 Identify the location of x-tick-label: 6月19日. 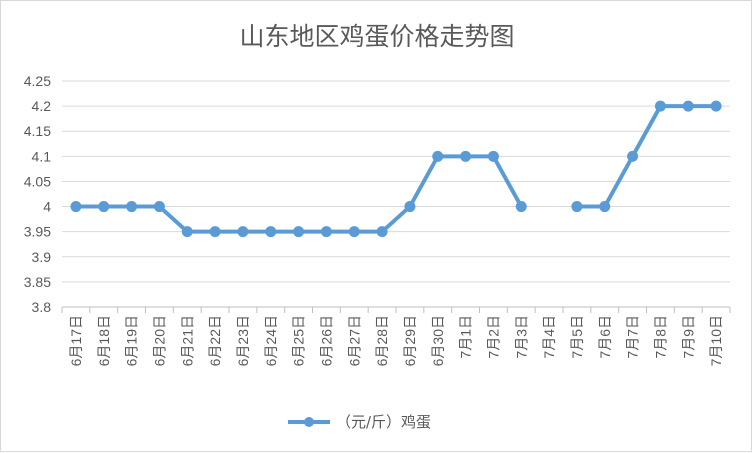
(132, 340).